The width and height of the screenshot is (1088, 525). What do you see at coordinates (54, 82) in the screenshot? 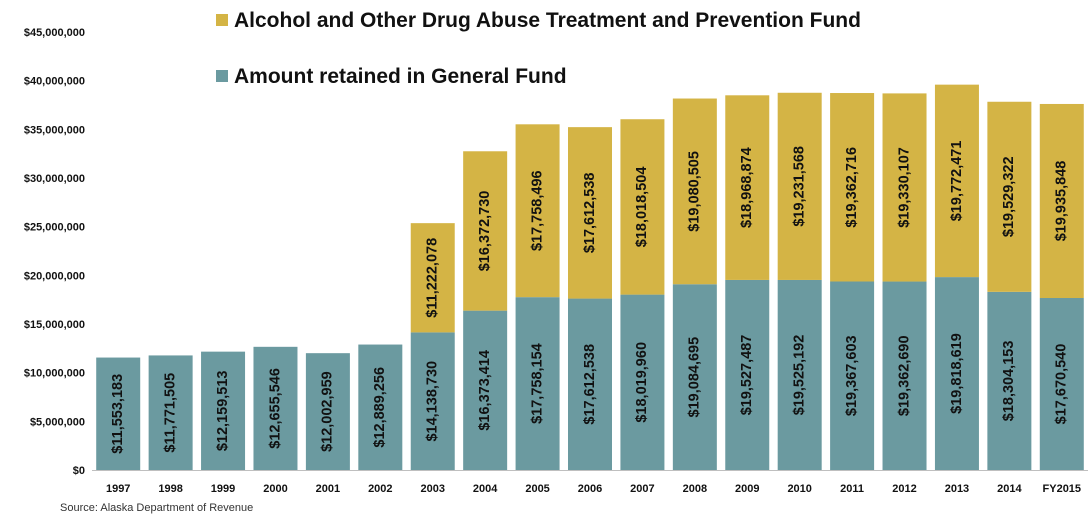
I see `y-tick-label: $40,000,000` at bounding box center [54, 82].